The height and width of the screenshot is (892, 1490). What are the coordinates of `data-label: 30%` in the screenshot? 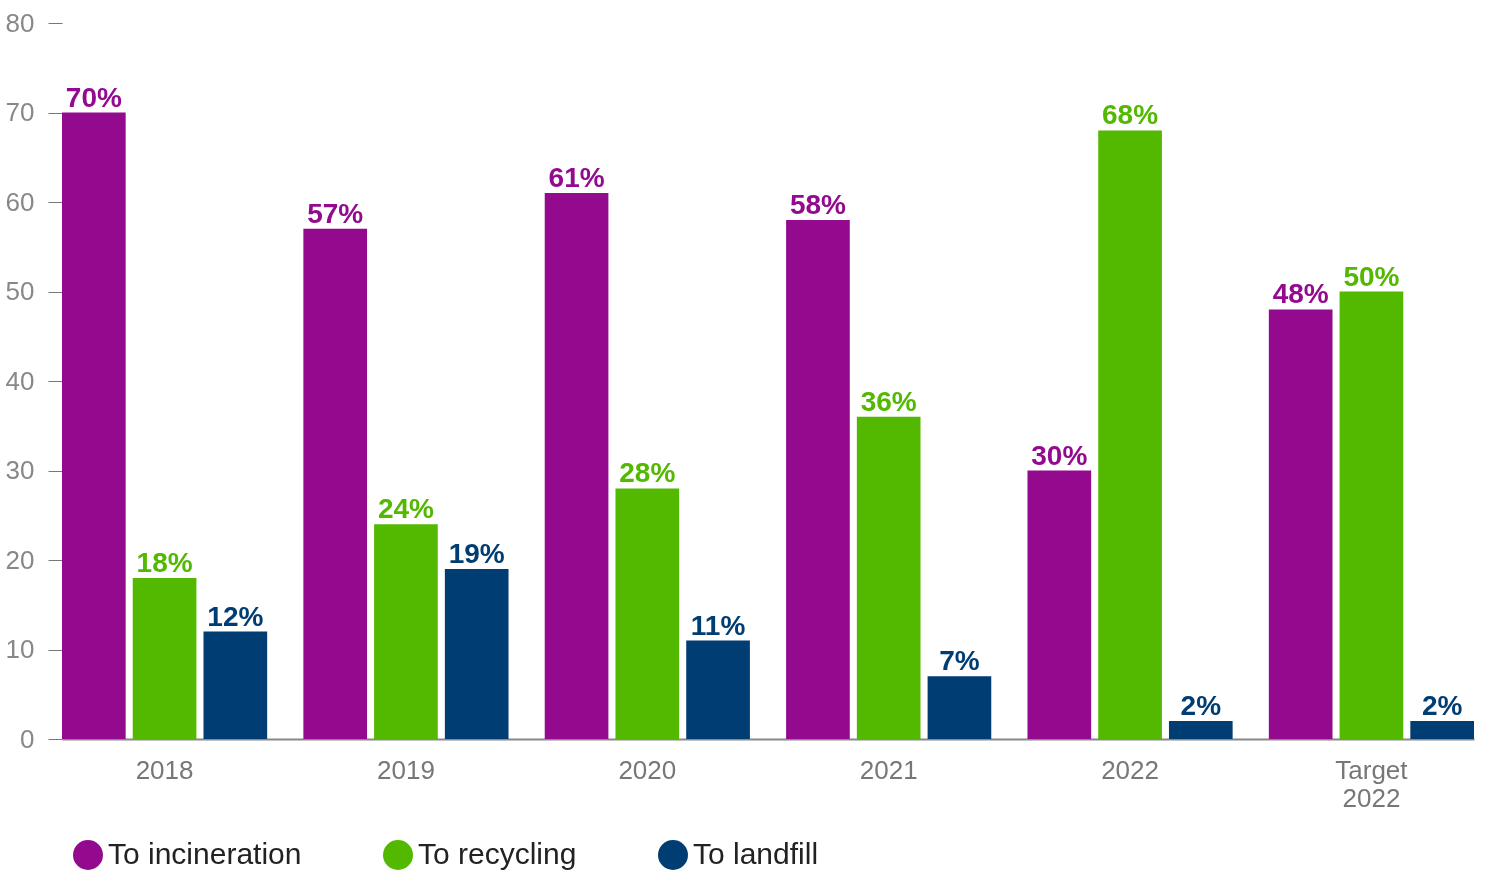 It's located at (1059, 455).